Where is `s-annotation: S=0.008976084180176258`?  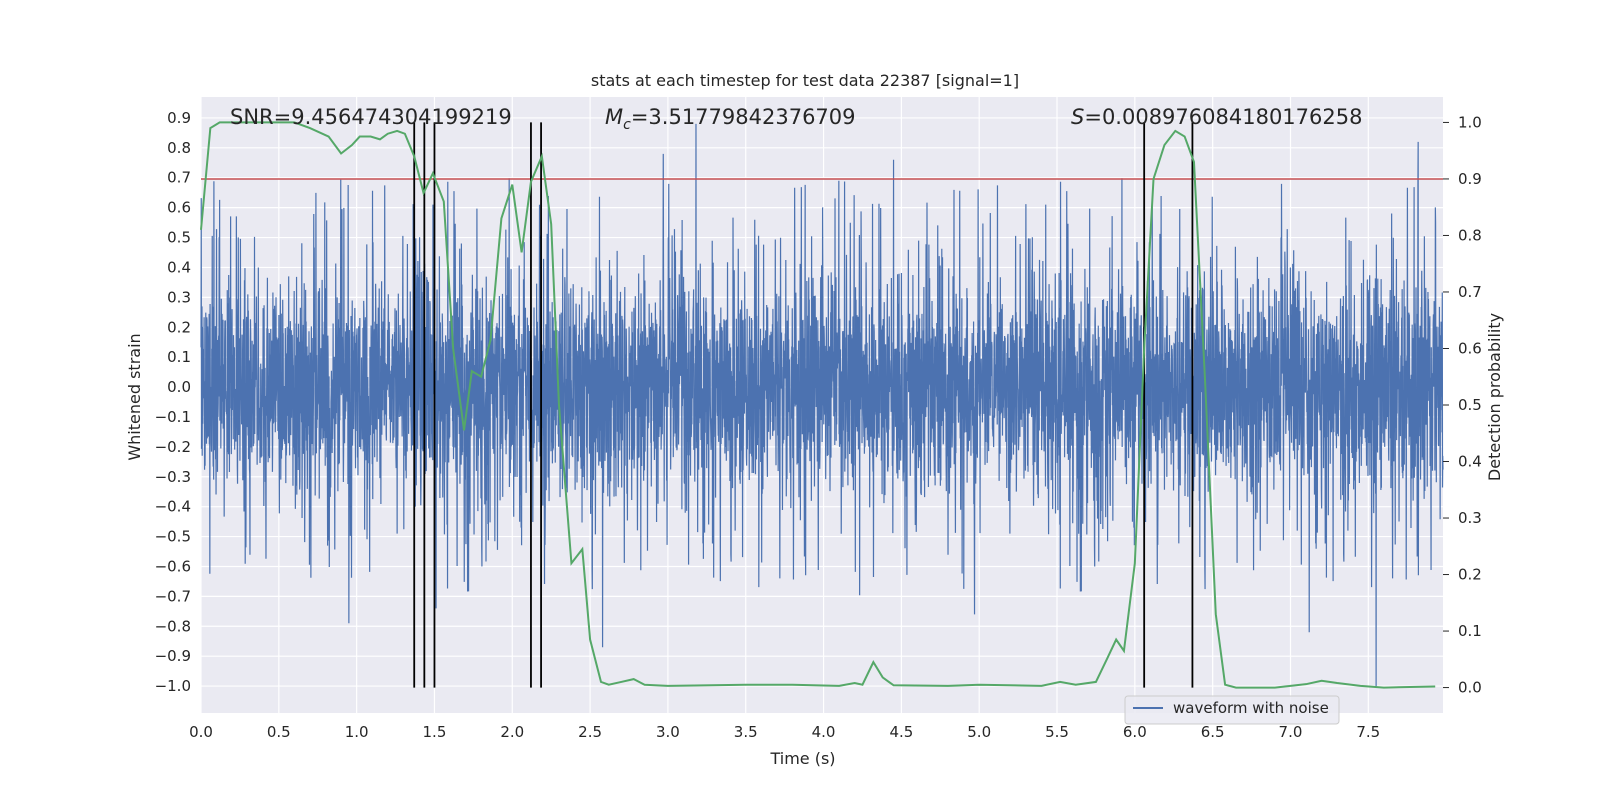
s-annotation: S=0.008976084180176258 is located at coordinates (1216, 117).